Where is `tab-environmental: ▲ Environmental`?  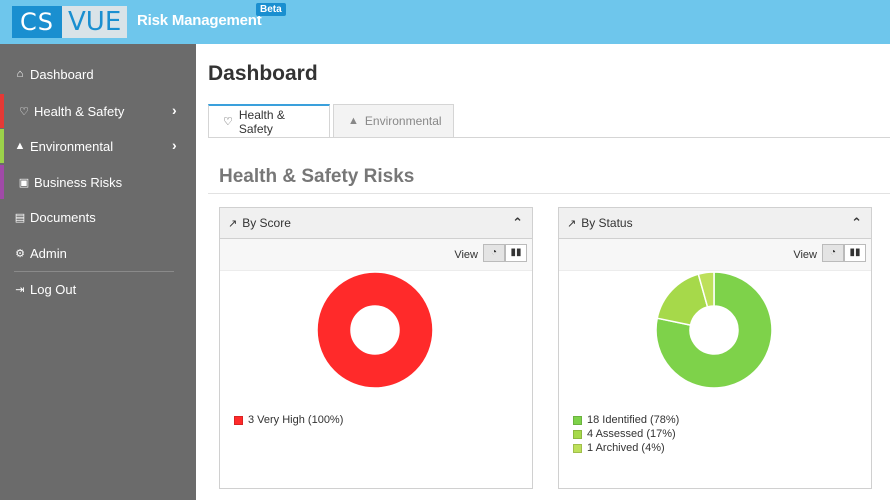
tab-environmental: ▲ Environmental is located at coordinates (393, 121).